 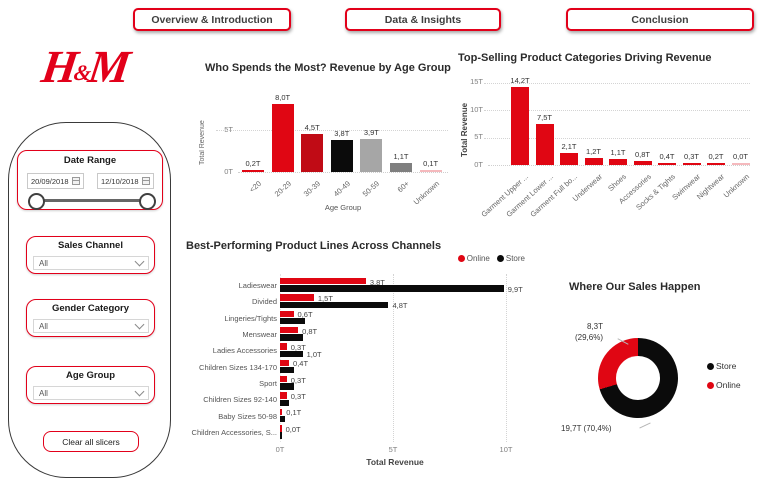 I want to click on bar-Store-Divided, so click(x=334, y=304).